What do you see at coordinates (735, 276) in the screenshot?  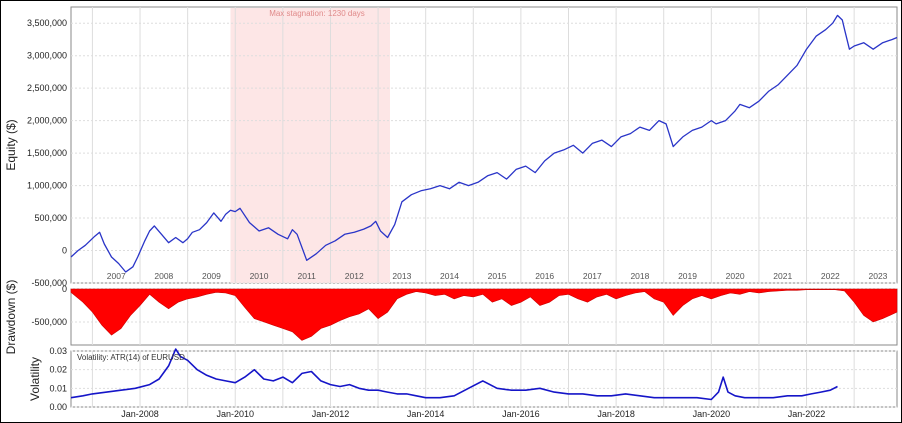 I see `x-year-label: 2020` at bounding box center [735, 276].